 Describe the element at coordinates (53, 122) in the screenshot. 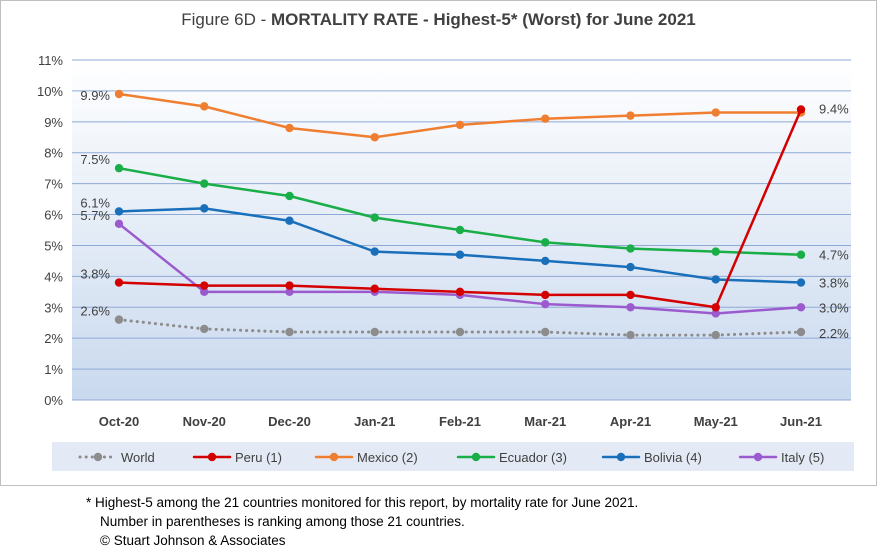

I see `y-tick-label: 9%` at that location.